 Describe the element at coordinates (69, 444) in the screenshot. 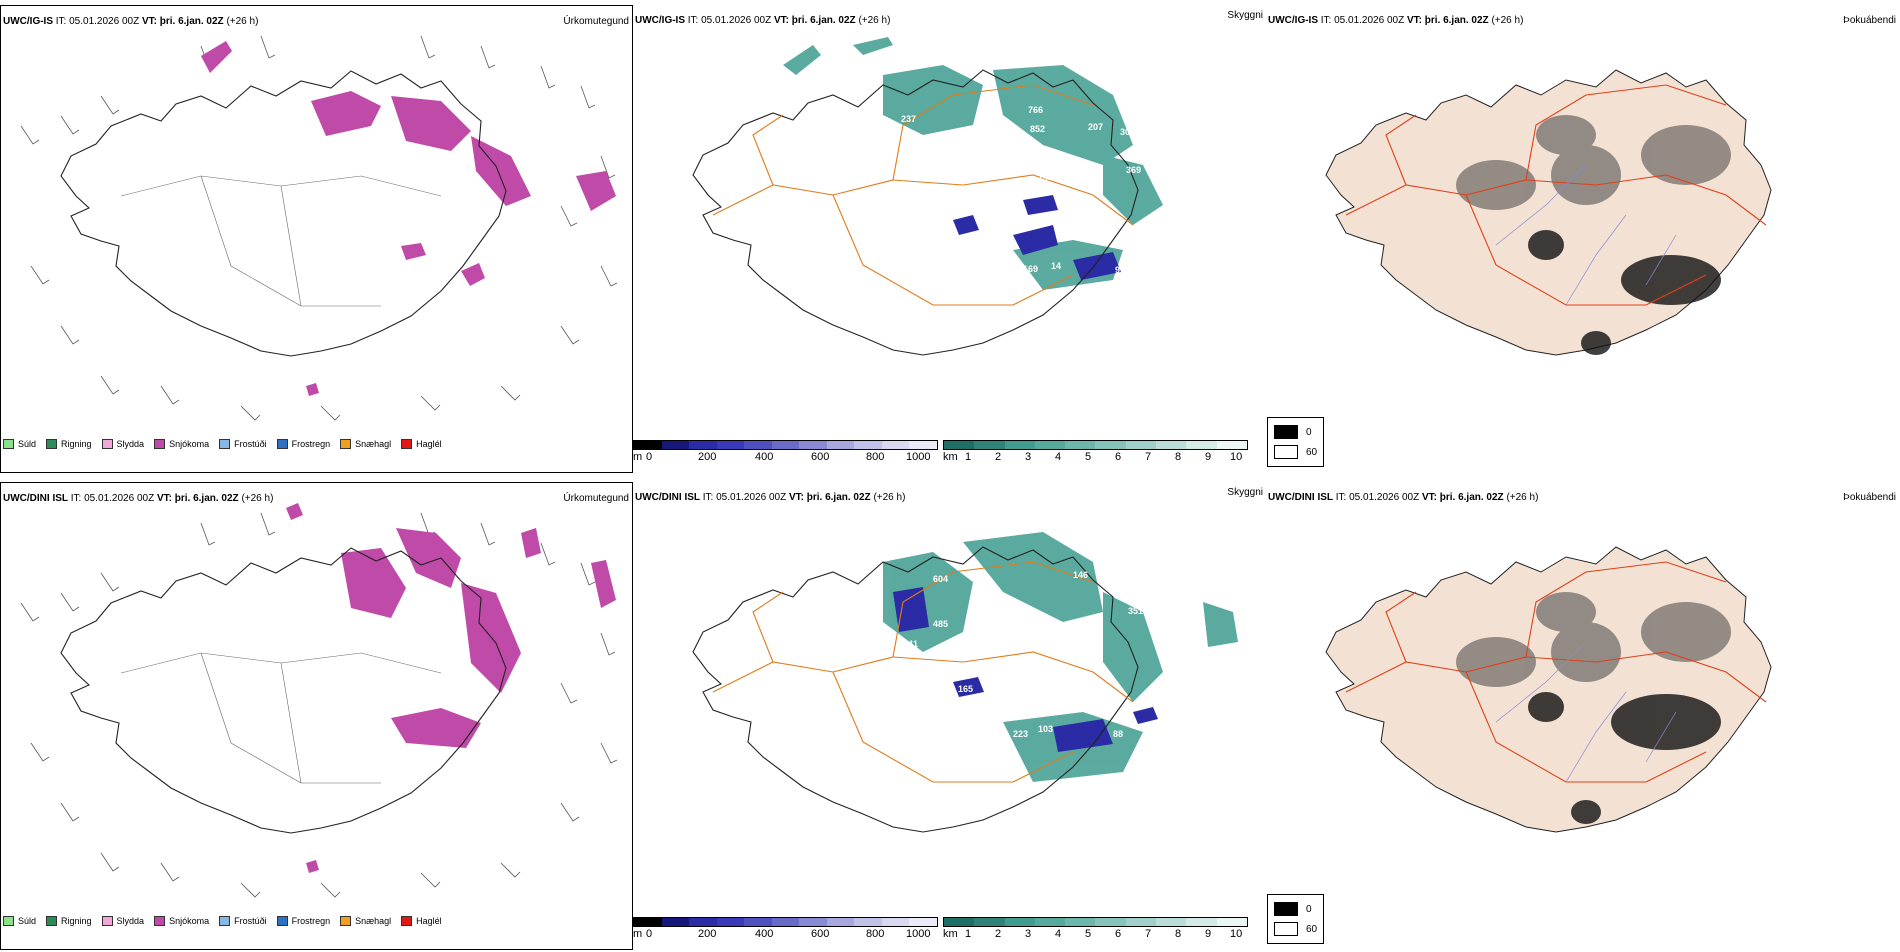

I see `legend-item: Rigning` at that location.